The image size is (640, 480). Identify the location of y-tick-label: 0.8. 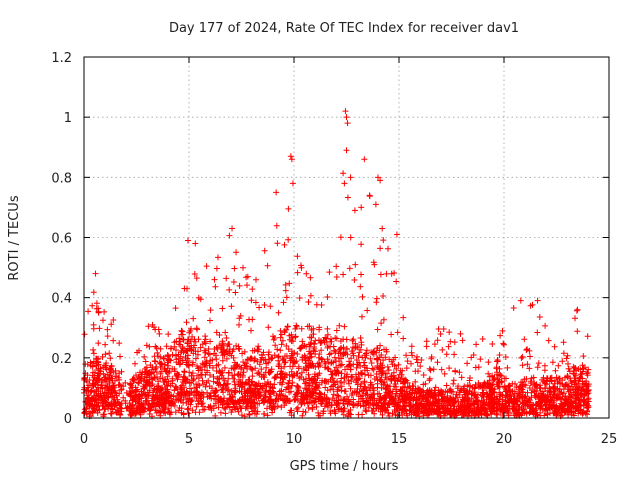
(61, 178).